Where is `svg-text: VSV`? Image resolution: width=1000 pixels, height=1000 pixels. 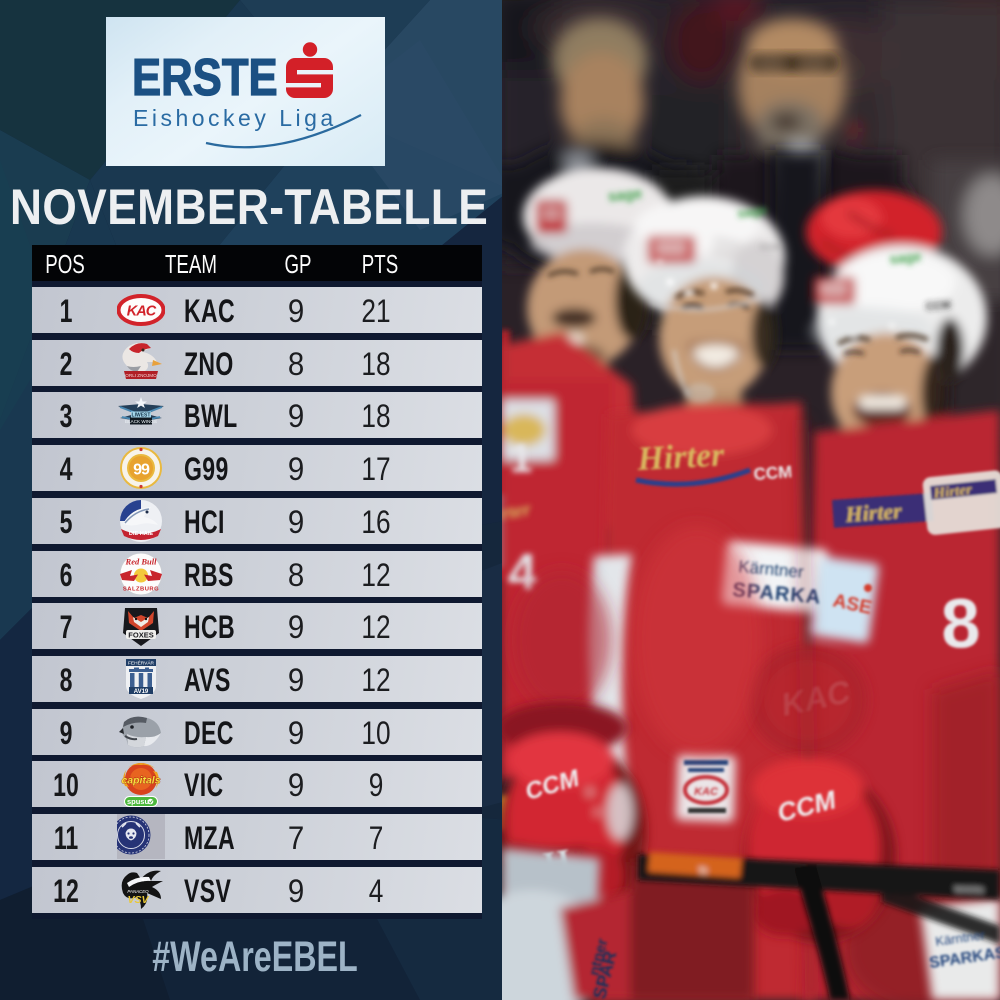 svg-text: VSV is located at coordinates (138, 900).